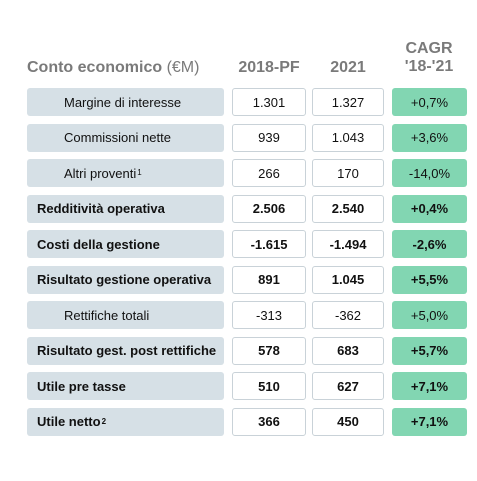 The height and width of the screenshot is (481, 477). I want to click on row-label-text: Redditività operativa, so click(101, 208).